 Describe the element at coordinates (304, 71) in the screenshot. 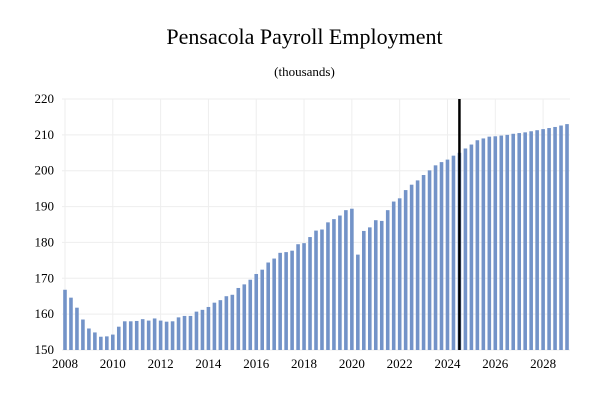

I see `chart-subtitle: (thousands)` at that location.